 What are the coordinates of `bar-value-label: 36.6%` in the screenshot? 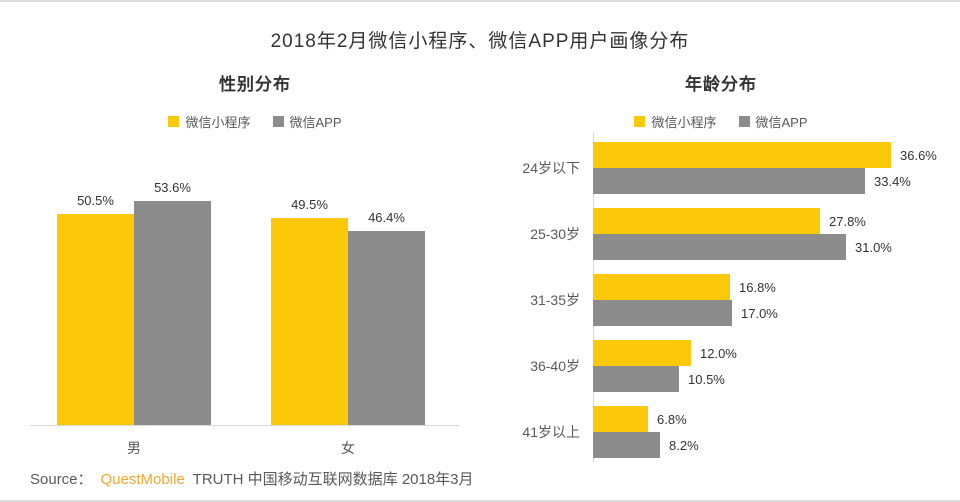 It's located at (918, 155).